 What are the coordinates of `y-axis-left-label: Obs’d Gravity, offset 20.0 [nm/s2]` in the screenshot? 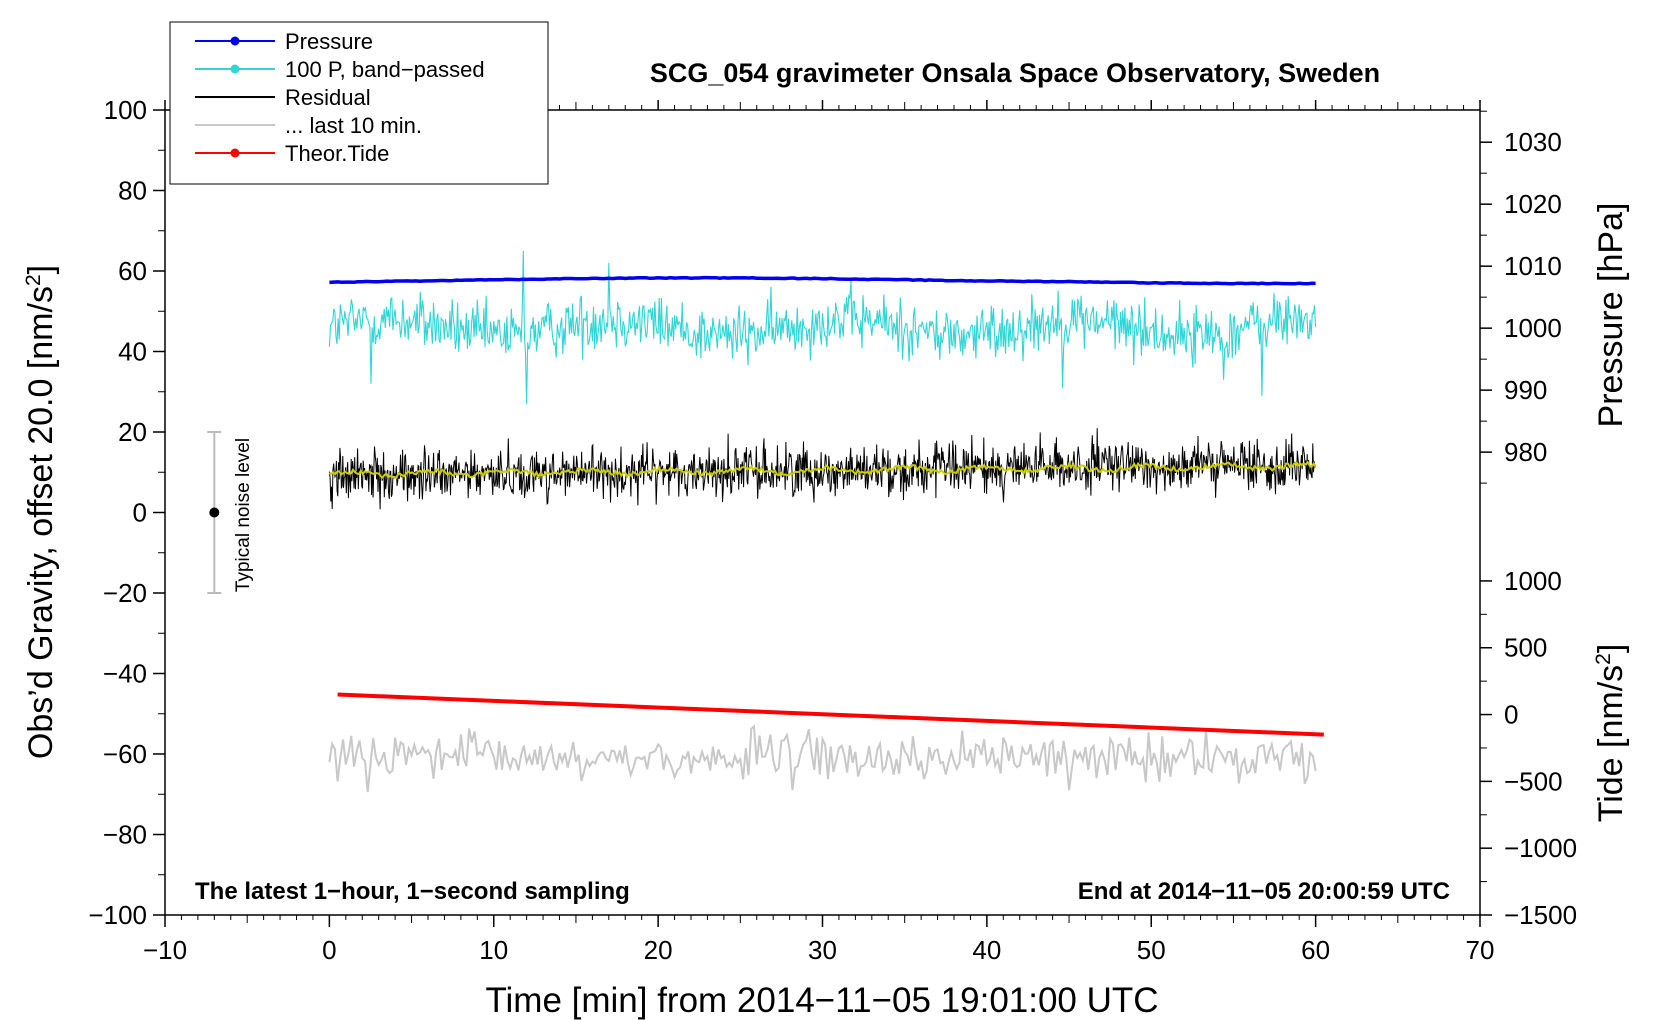 It's located at (41, 512).